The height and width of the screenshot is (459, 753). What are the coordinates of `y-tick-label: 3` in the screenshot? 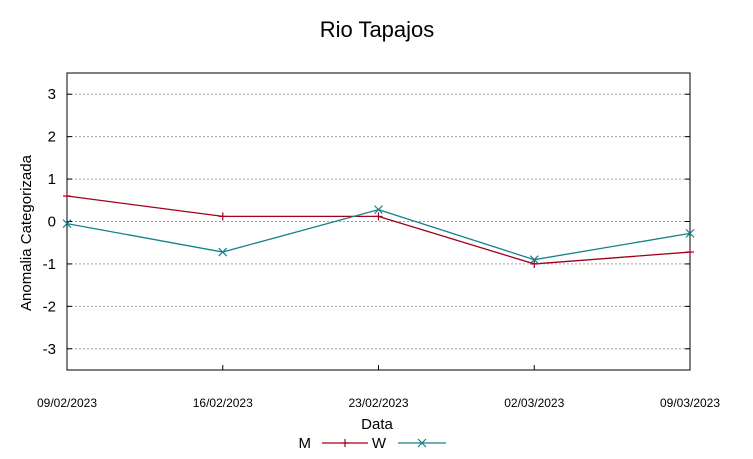 It's located at (52, 94).